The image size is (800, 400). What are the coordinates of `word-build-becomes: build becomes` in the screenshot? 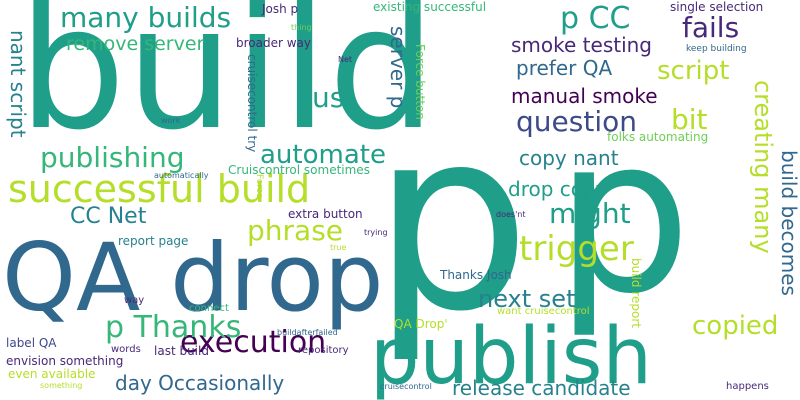 It's located at (788, 223).